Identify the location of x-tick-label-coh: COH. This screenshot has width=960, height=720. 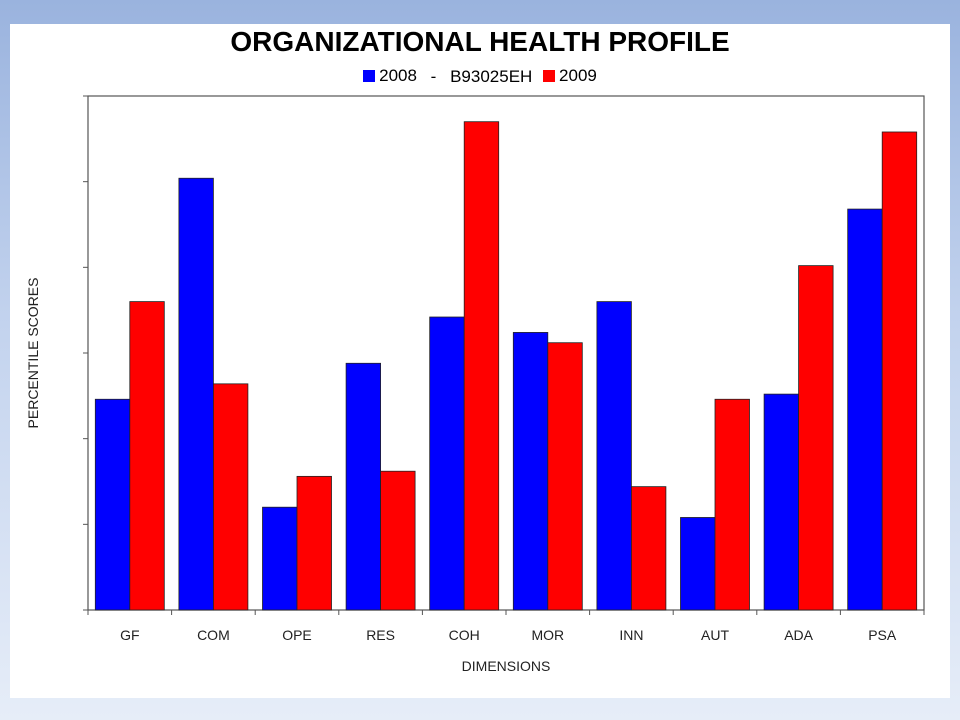
(464, 635).